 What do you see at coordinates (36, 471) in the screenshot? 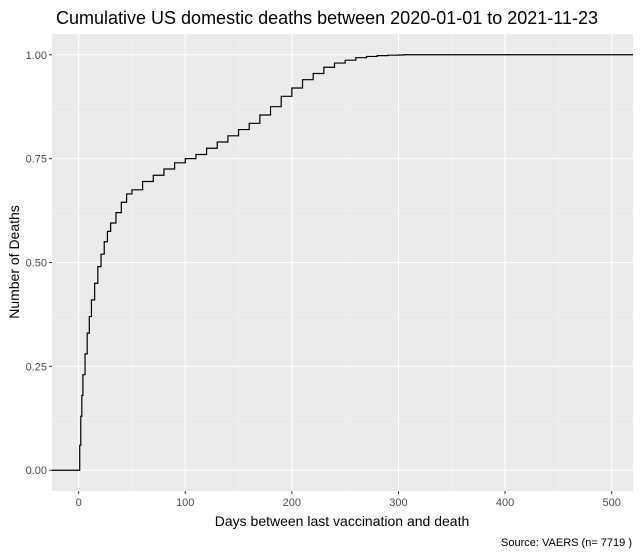
I see `y-tick-label: 0.00` at bounding box center [36, 471].